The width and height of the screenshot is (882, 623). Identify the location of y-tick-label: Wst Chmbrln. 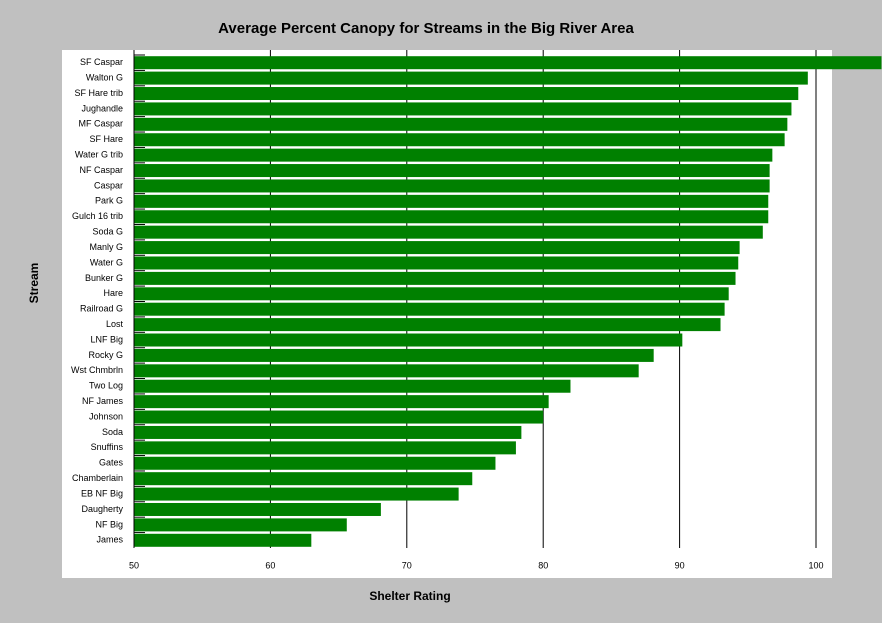
(97, 370).